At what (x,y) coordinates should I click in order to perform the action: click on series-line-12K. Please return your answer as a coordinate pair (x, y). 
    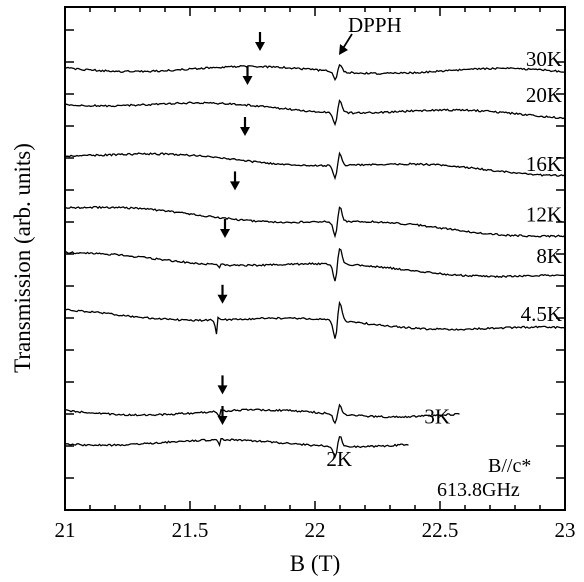
    Looking at the image, I should click on (314, 222).